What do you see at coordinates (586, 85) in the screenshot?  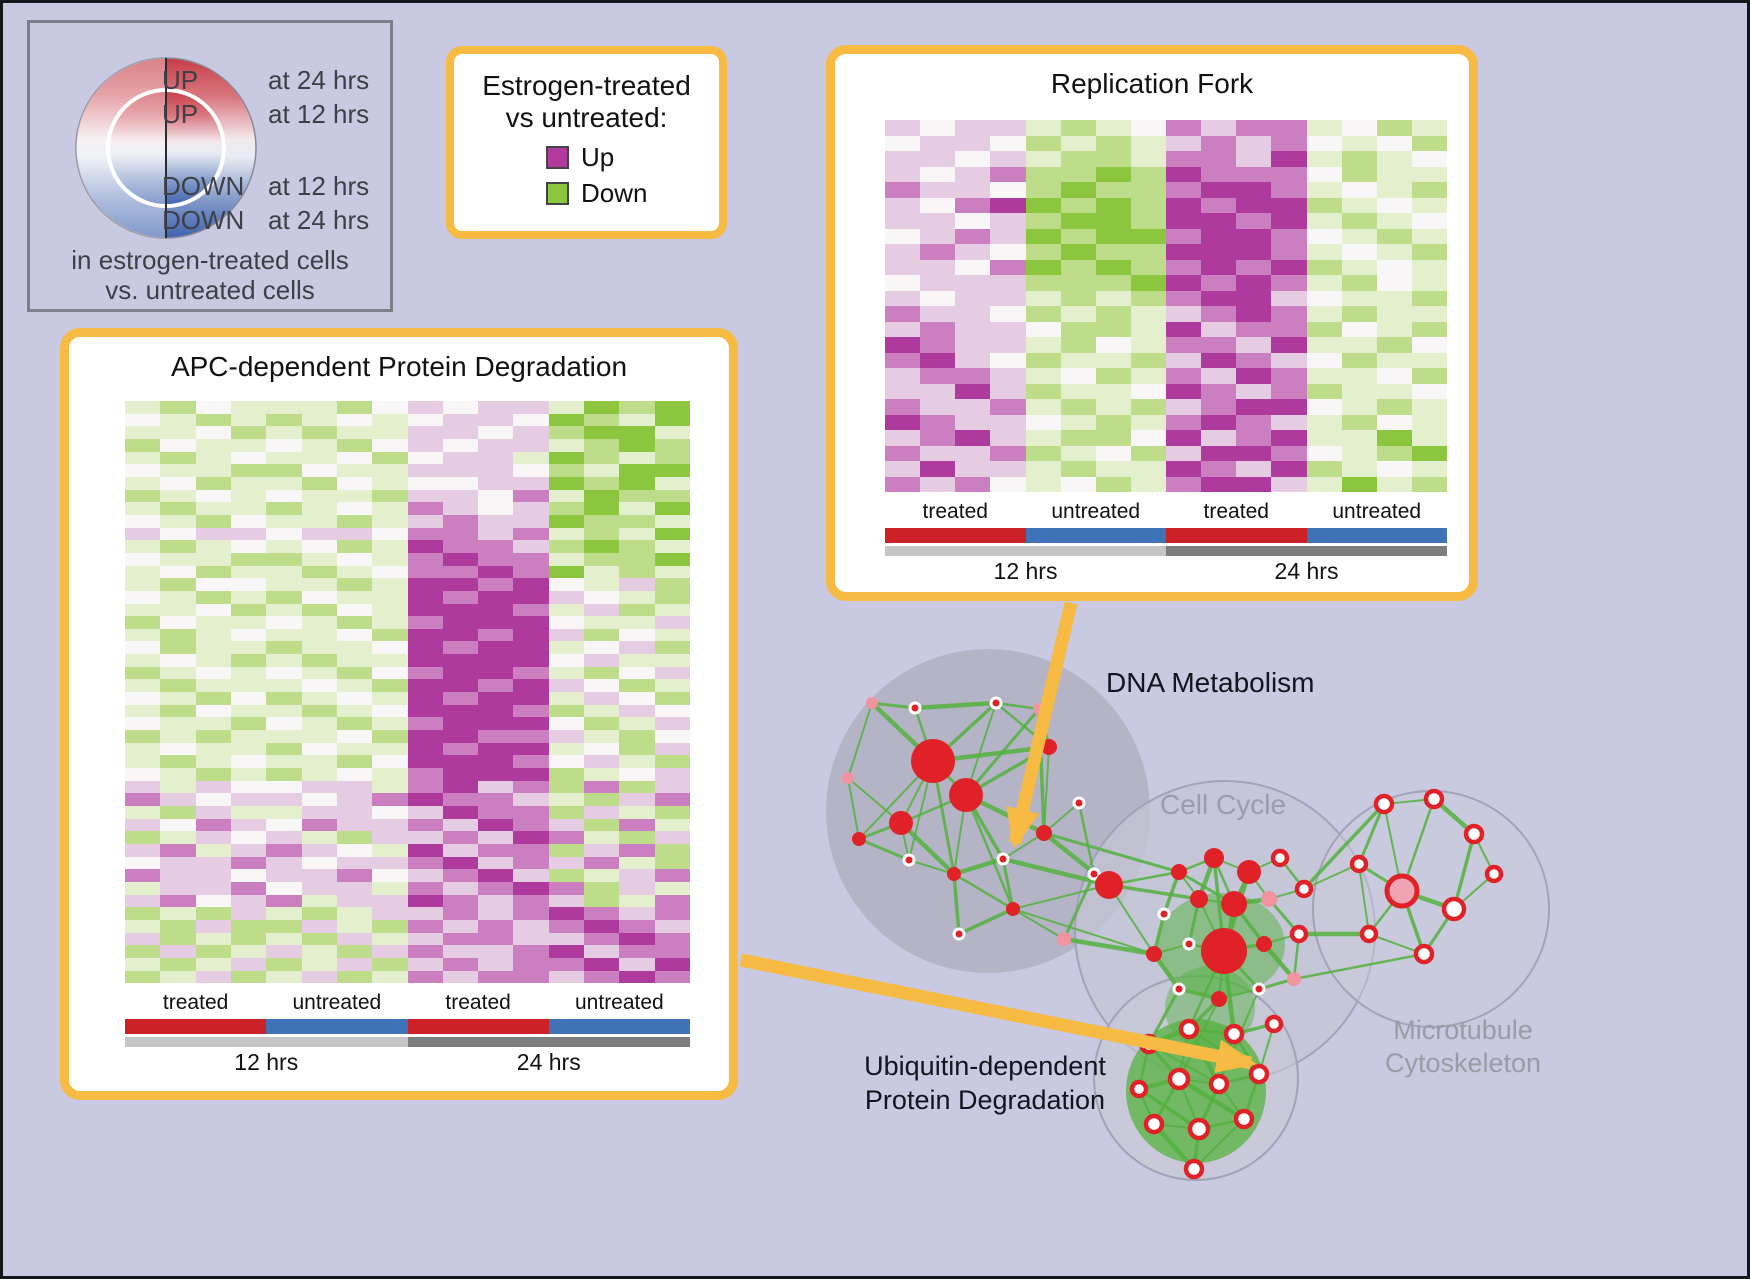 I see `estrogen-legend-title-line1: Estrogen-treated` at bounding box center [586, 85].